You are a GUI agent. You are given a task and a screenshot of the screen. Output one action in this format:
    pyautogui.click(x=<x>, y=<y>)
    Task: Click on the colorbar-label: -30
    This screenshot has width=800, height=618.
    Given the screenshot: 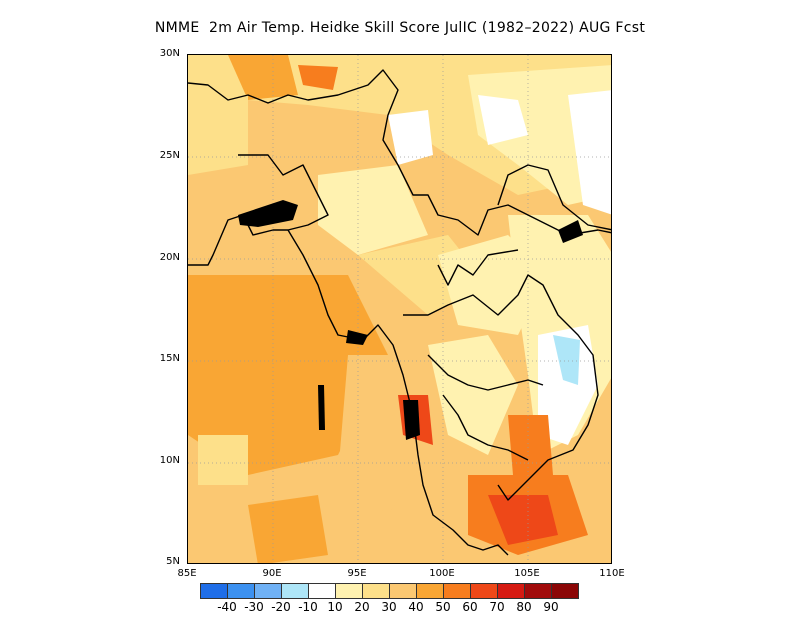 What is the action you would take?
    pyautogui.click(x=254, y=607)
    